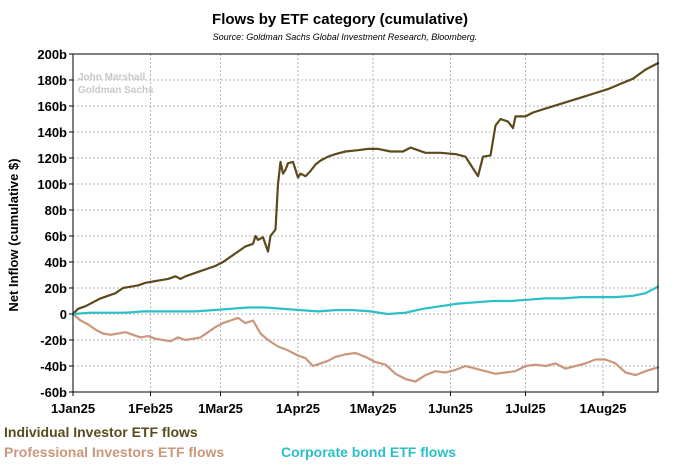 This screenshot has height=472, width=680. I want to click on y-tick-label: 80b, so click(56, 210).